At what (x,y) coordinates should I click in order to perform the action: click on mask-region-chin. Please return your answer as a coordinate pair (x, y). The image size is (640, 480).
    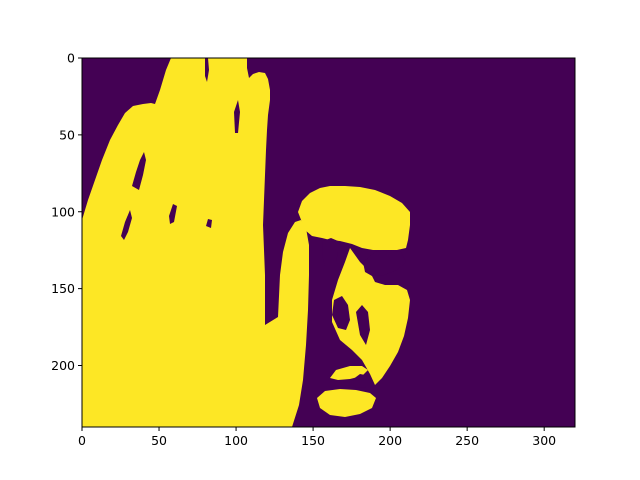
    Looking at the image, I should click on (346, 403).